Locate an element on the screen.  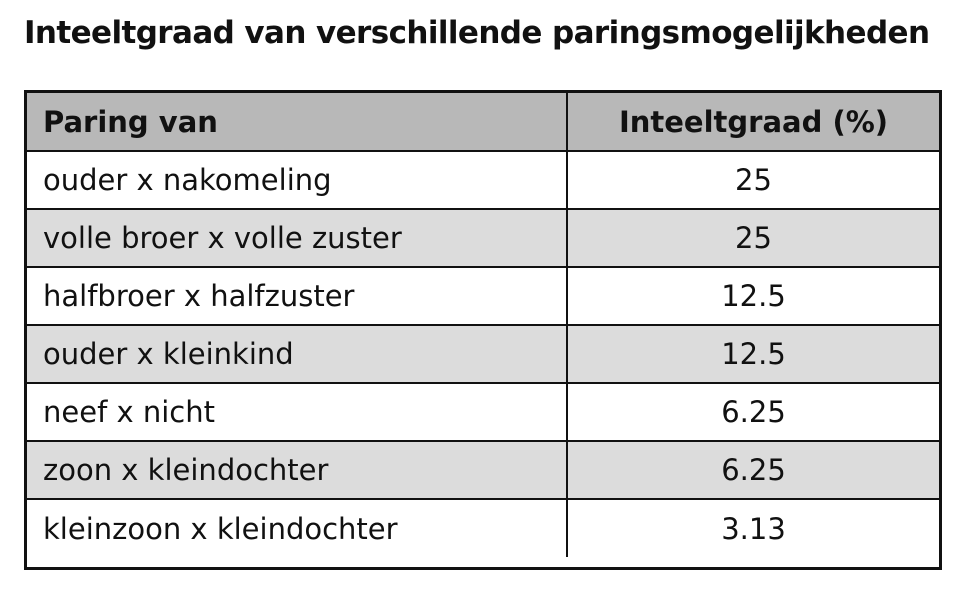
table-row: halfbroer x halfzuster 12.5 is located at coordinates (483, 296).